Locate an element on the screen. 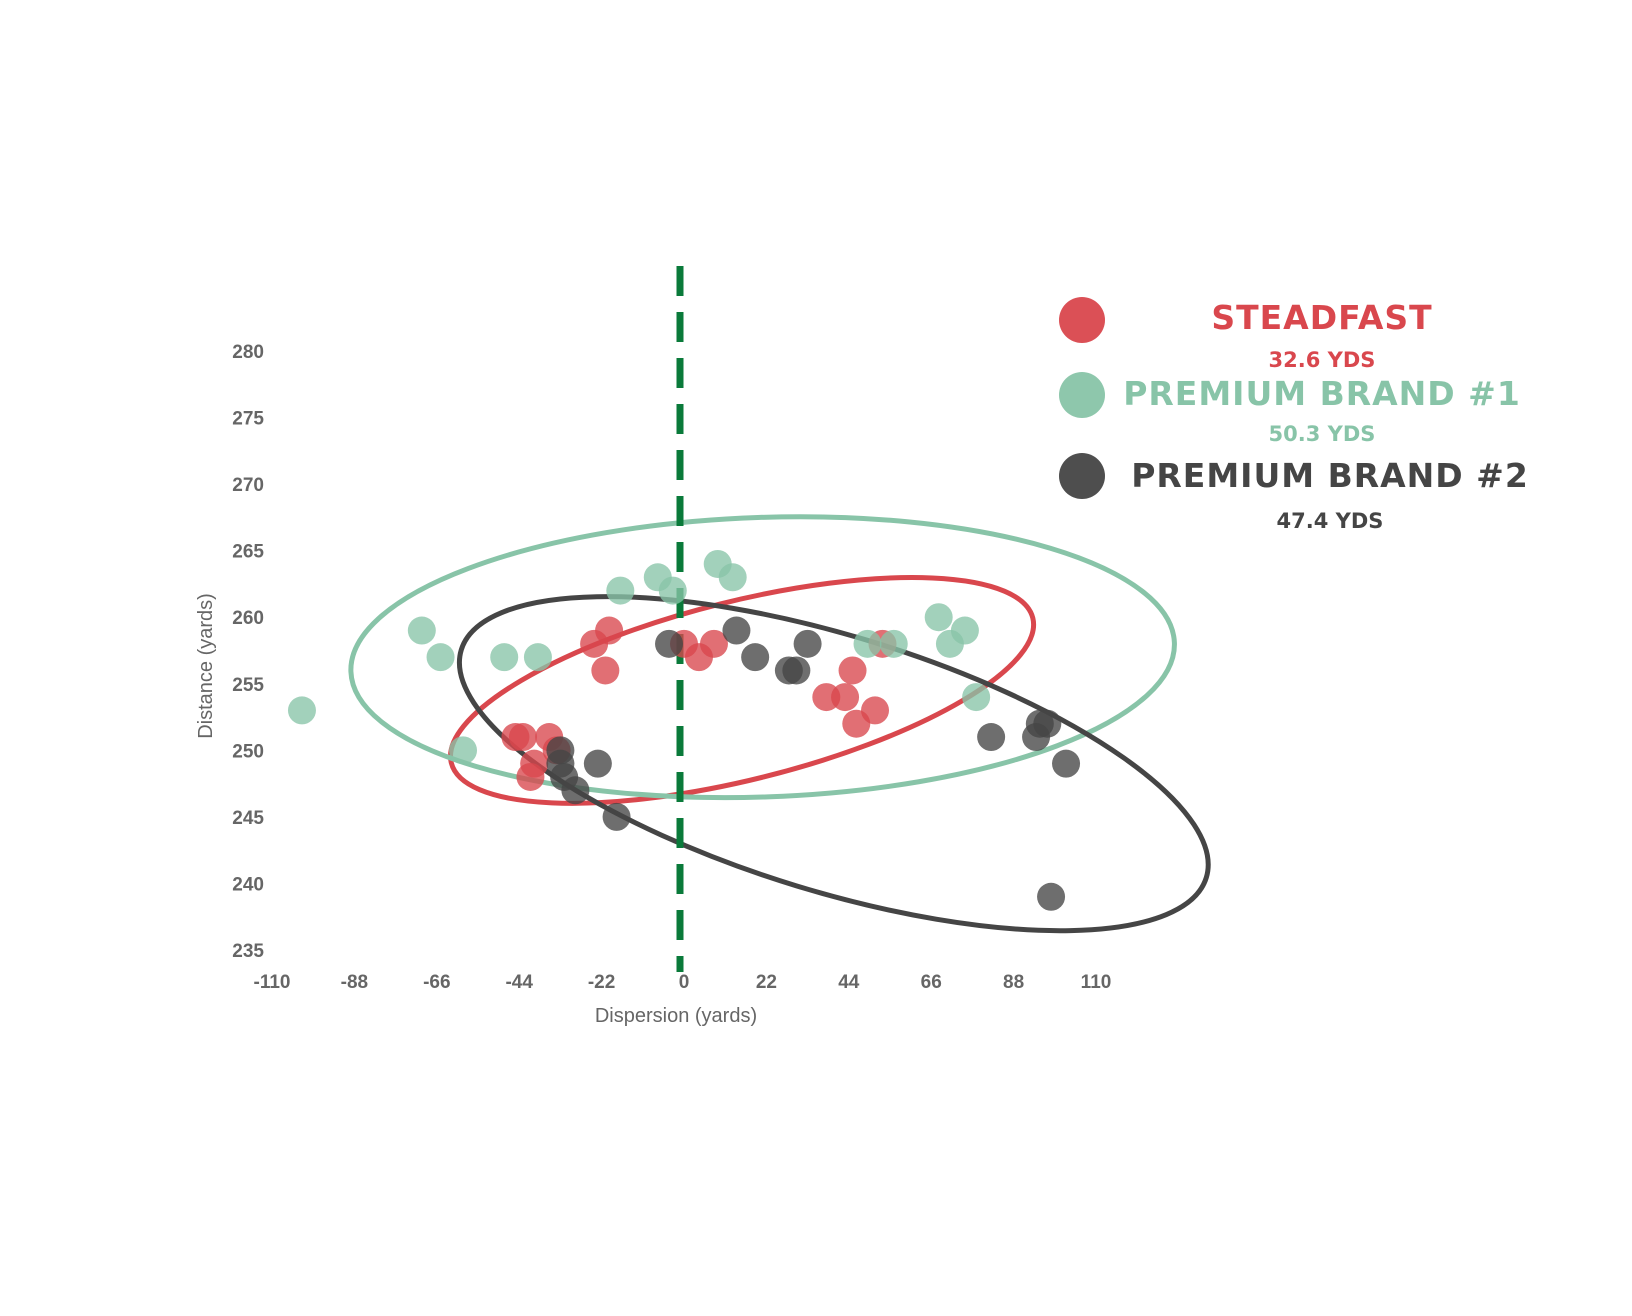 Image resolution: width=1632 pixels, height=1316 pixels. x-tick-label: -44 is located at coordinates (519, 982).